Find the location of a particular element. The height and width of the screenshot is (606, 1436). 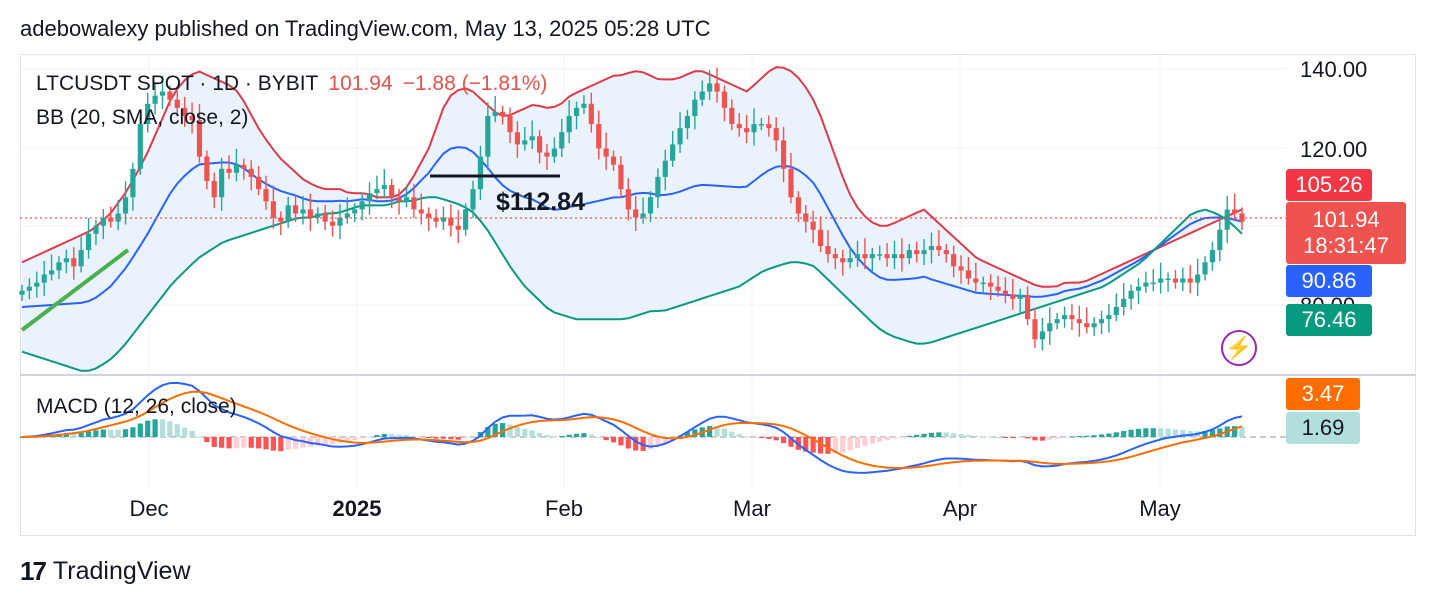

last-price-tag: 101.94 18:31:47 is located at coordinates (1346, 233).